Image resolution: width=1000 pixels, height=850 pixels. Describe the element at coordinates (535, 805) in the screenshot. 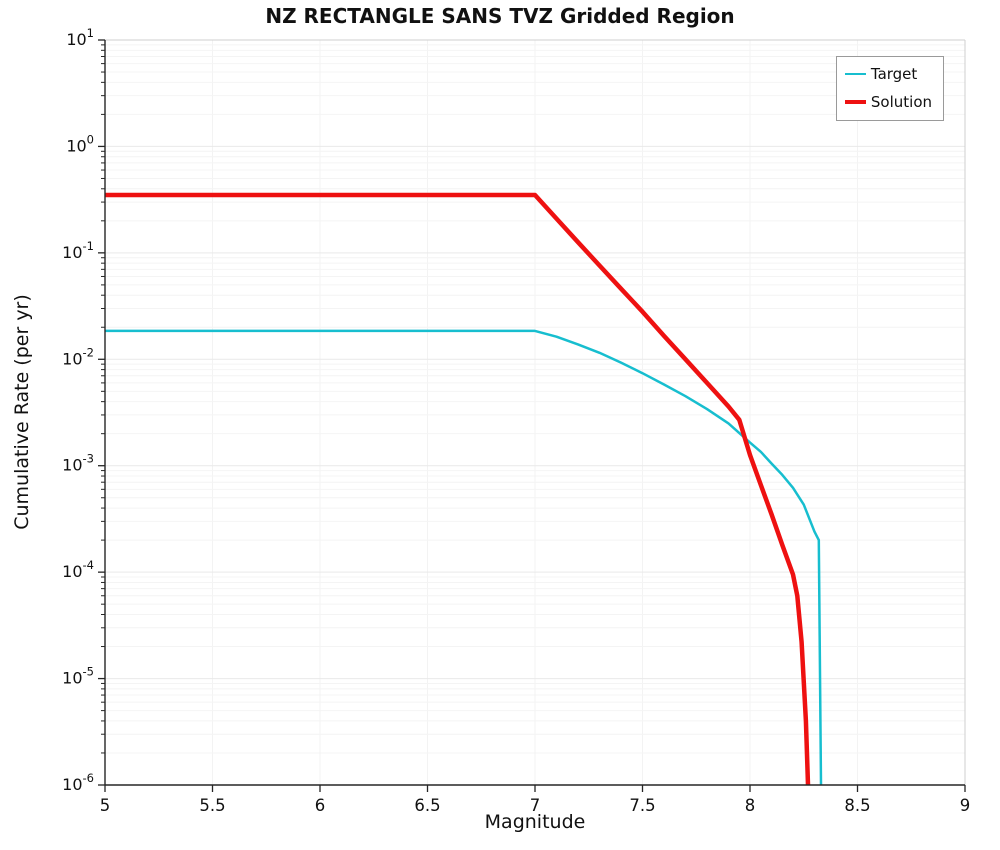

I see `svg-text: 7` at that location.